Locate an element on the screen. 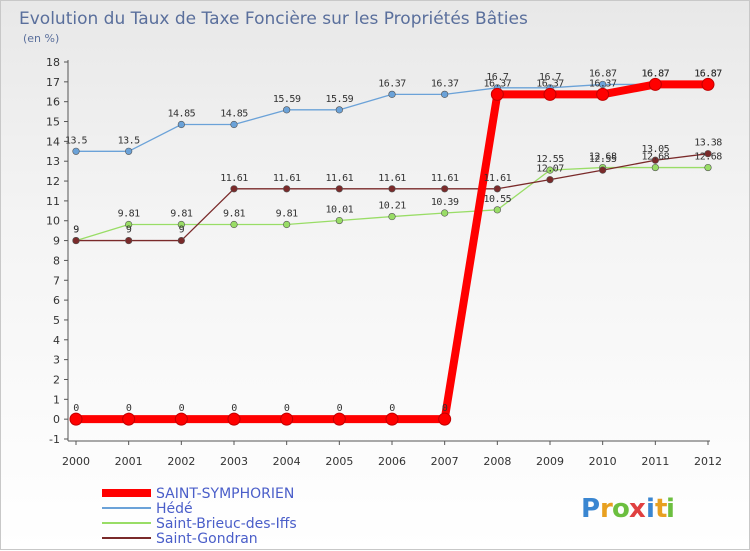  data-label: 13.05 is located at coordinates (656, 149).